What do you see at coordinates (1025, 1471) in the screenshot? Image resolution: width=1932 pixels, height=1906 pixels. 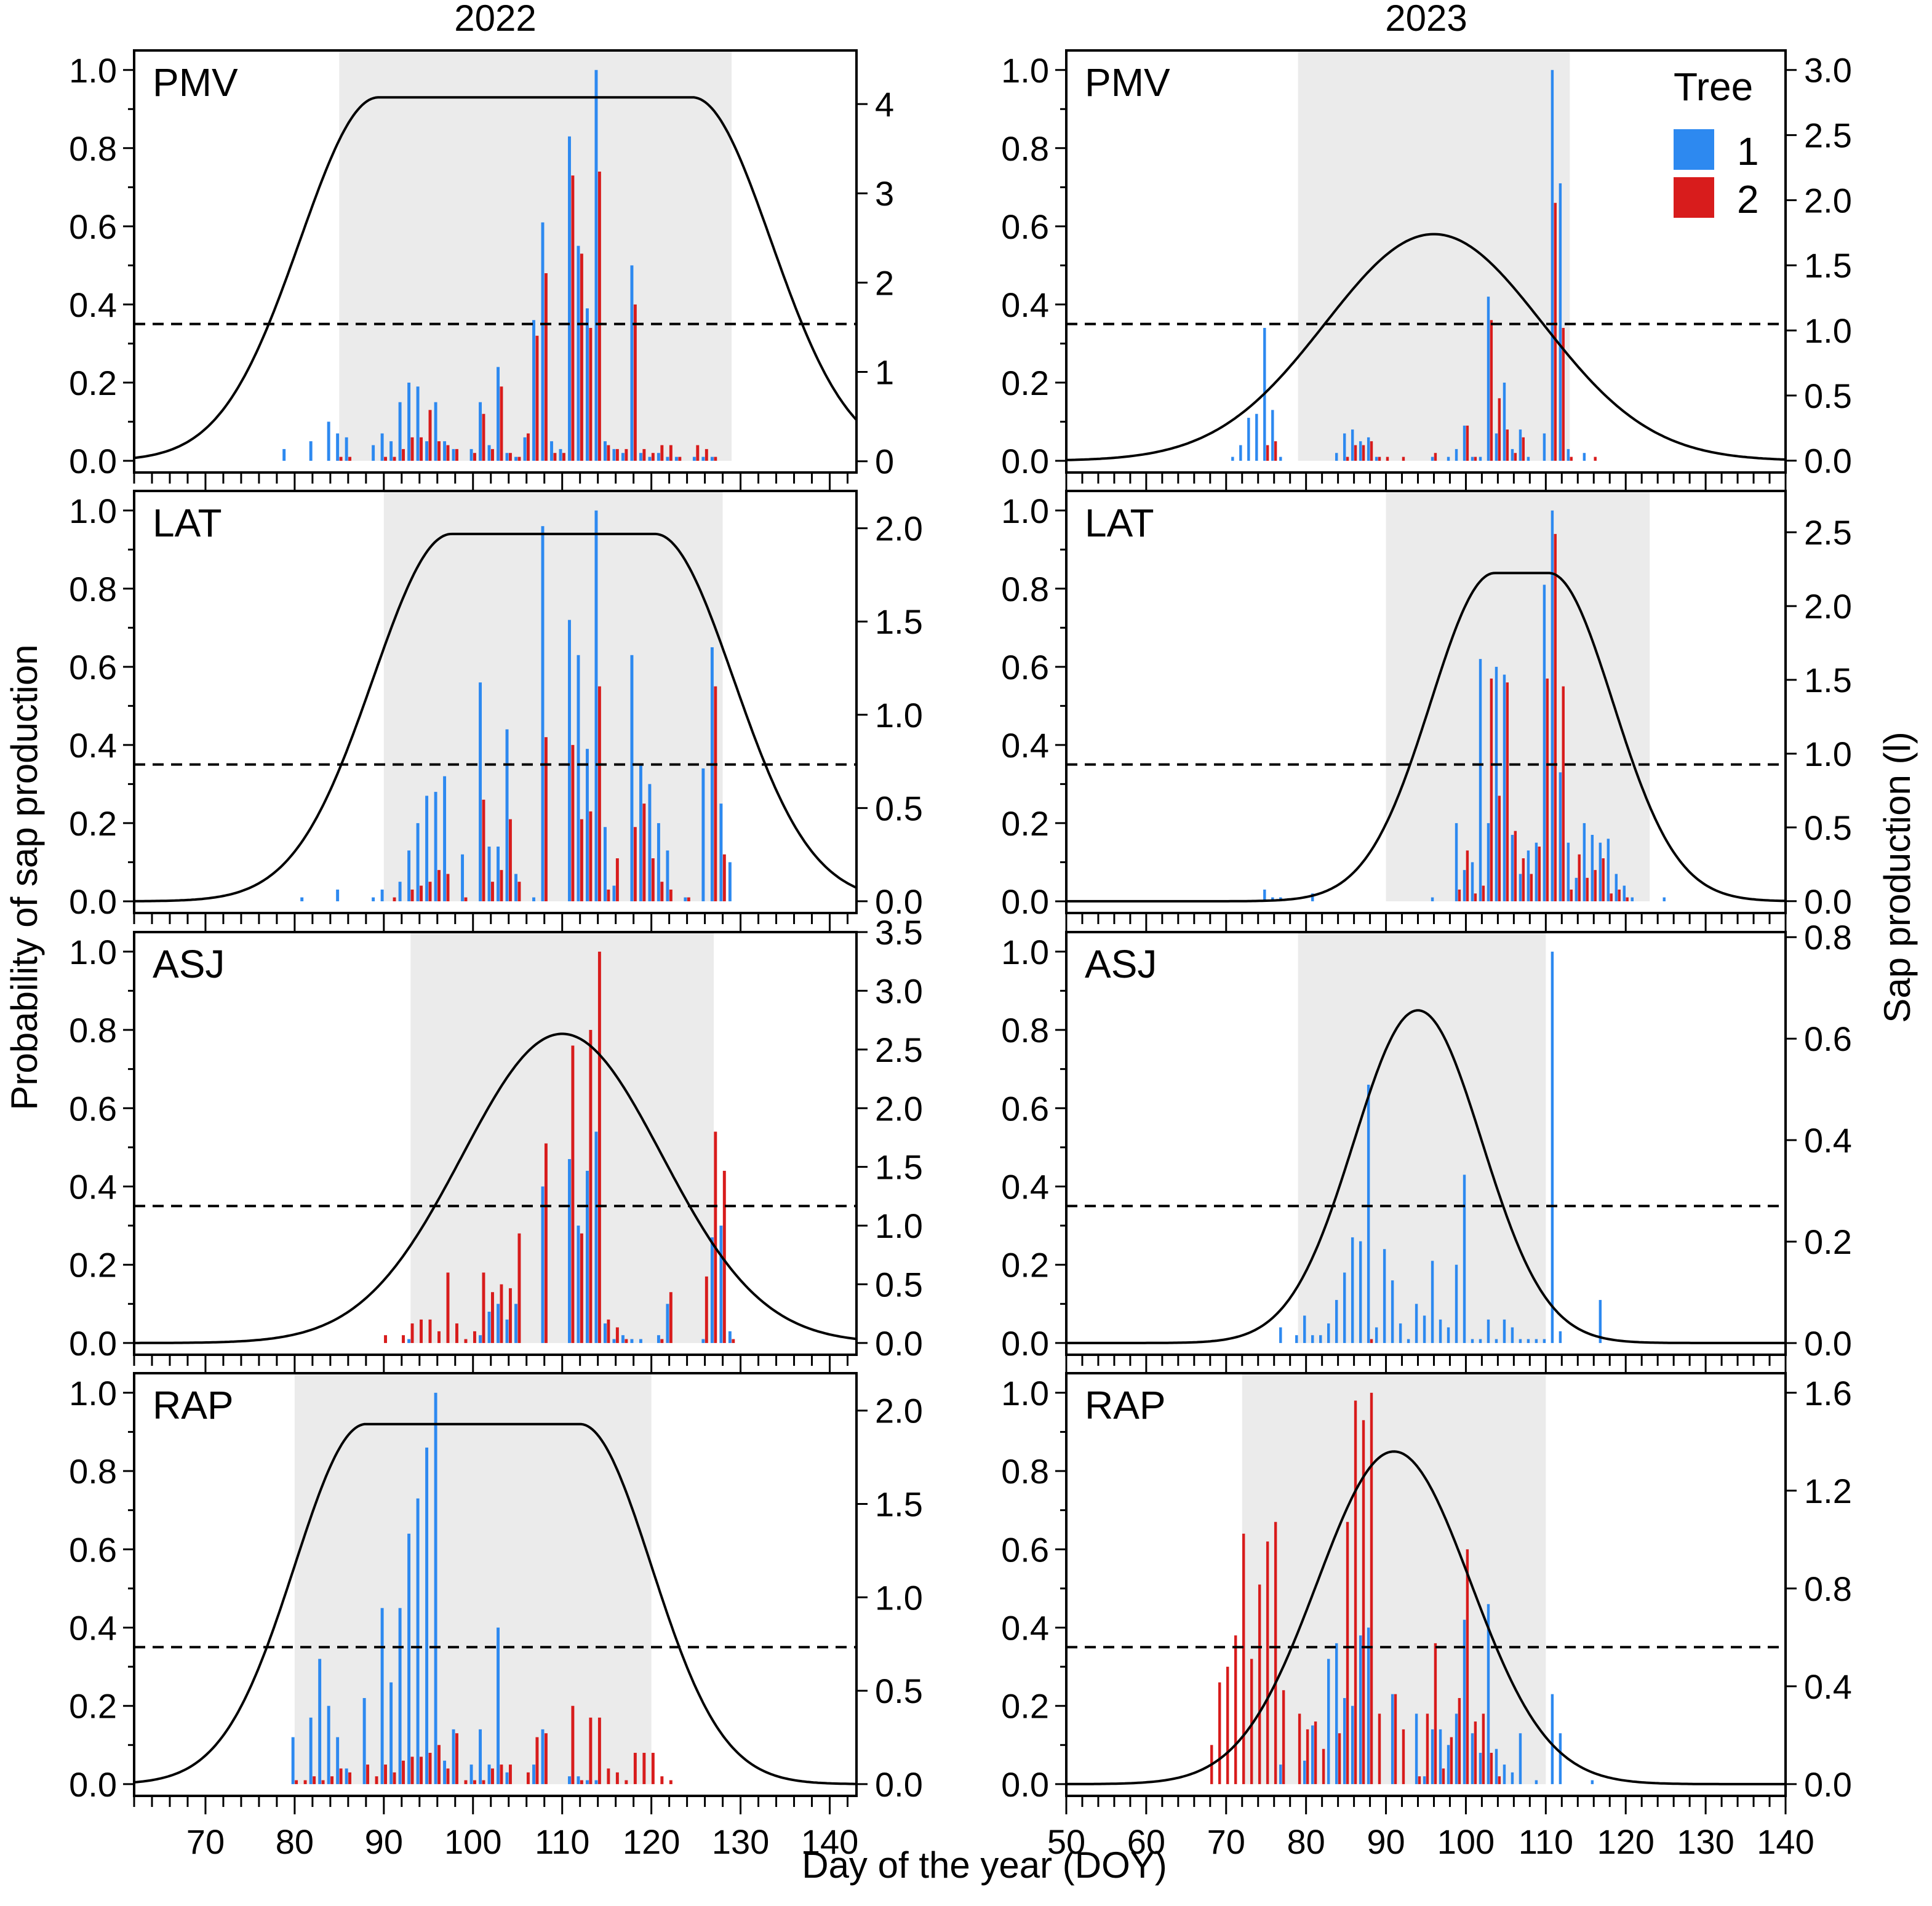 I see `y-tick-label-left: 0.8` at bounding box center [1025, 1471].